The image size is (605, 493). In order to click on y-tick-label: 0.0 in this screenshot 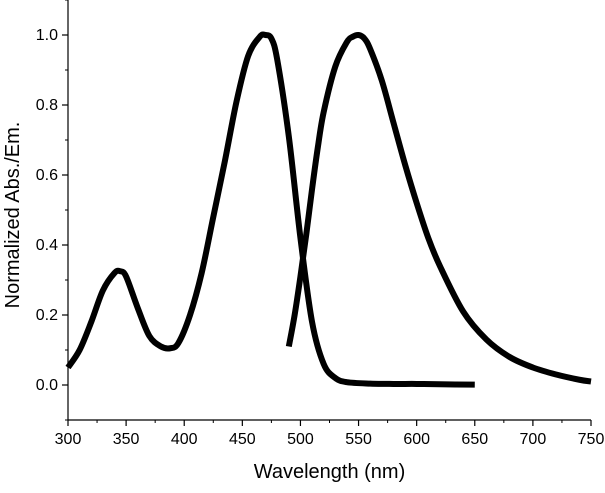, I will do `click(47, 385)`.